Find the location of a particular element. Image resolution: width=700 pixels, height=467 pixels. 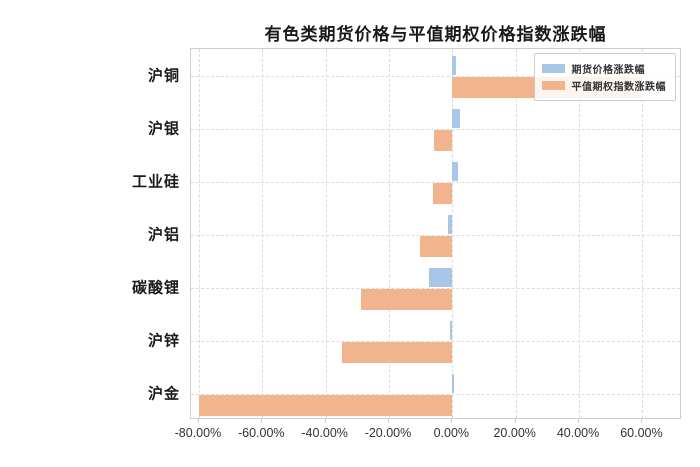

y-category-label: 沪锌 is located at coordinates (163, 340).